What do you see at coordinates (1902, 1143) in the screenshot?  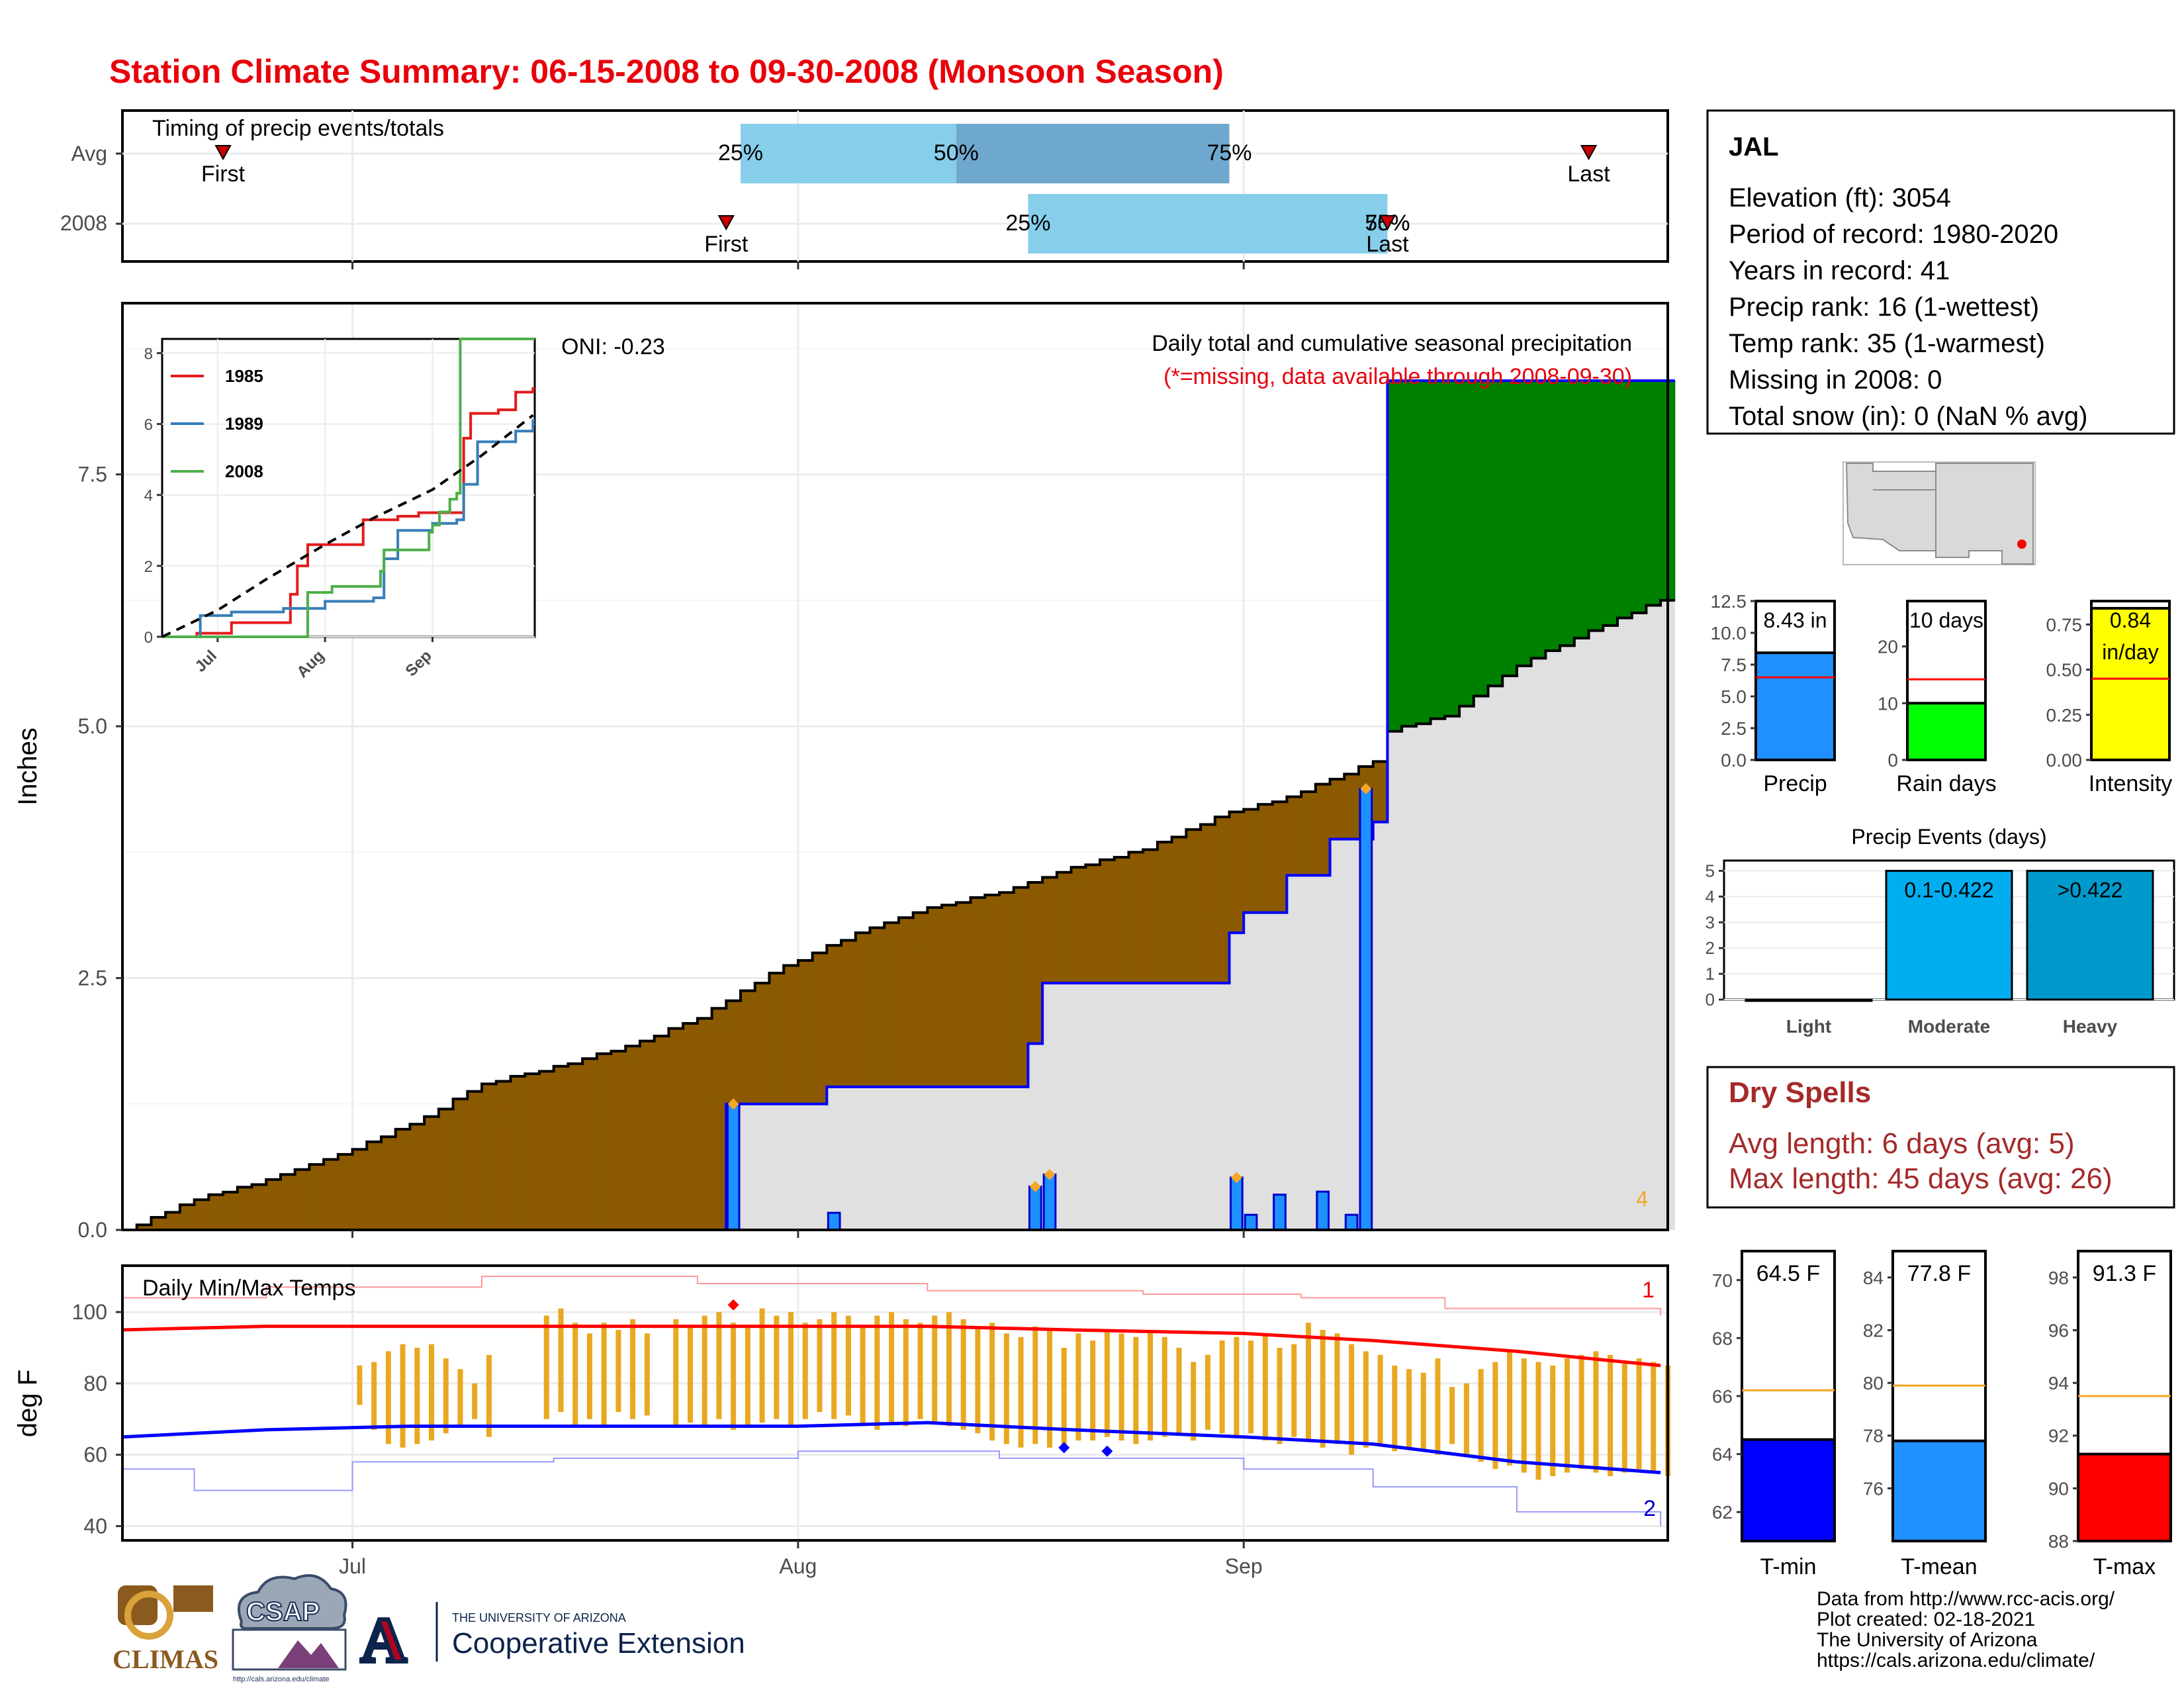 I see `dry-spells-avg: Avg length: 6 days (avg: 5)` at bounding box center [1902, 1143].